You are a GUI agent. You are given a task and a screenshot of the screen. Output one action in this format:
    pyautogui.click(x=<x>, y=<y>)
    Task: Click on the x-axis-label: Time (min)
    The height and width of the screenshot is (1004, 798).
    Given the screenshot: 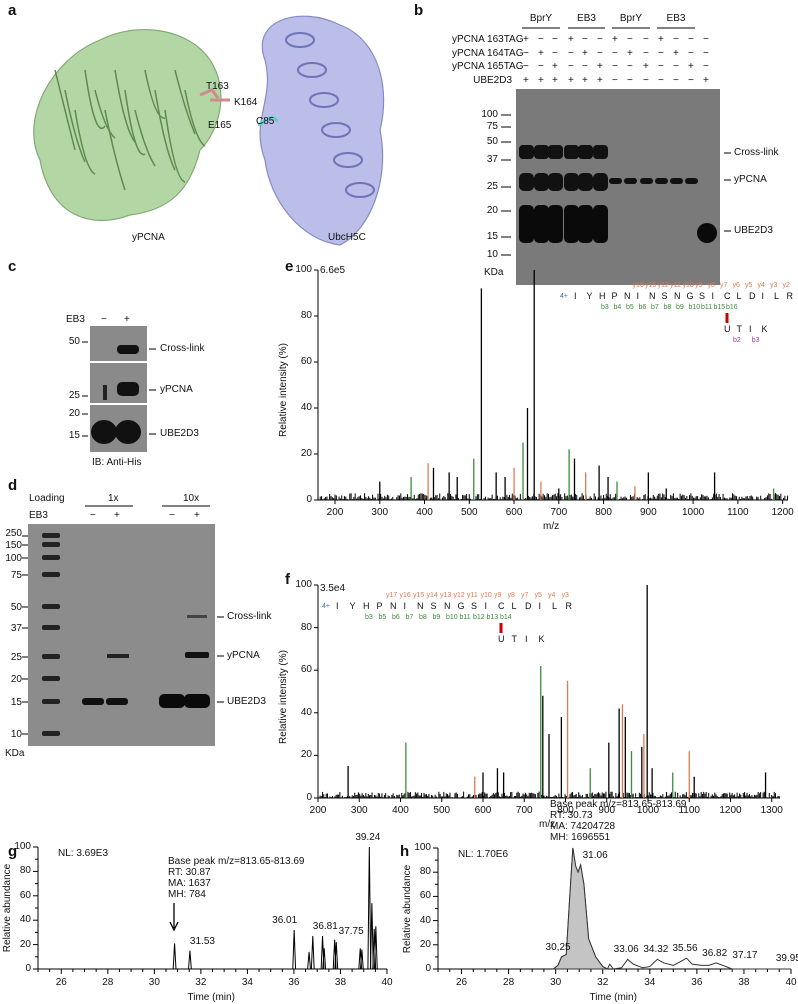 What is the action you would take?
    pyautogui.click(x=613, y=997)
    